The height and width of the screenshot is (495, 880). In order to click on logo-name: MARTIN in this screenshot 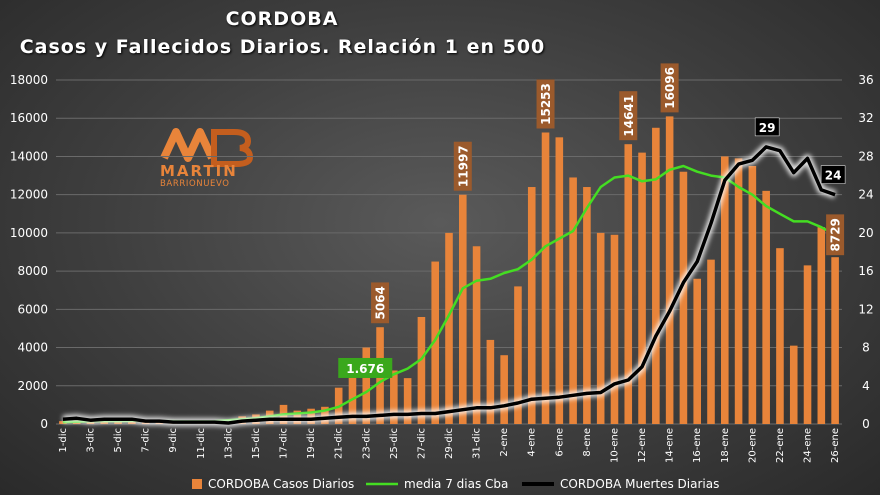, I will do `click(199, 171)`.